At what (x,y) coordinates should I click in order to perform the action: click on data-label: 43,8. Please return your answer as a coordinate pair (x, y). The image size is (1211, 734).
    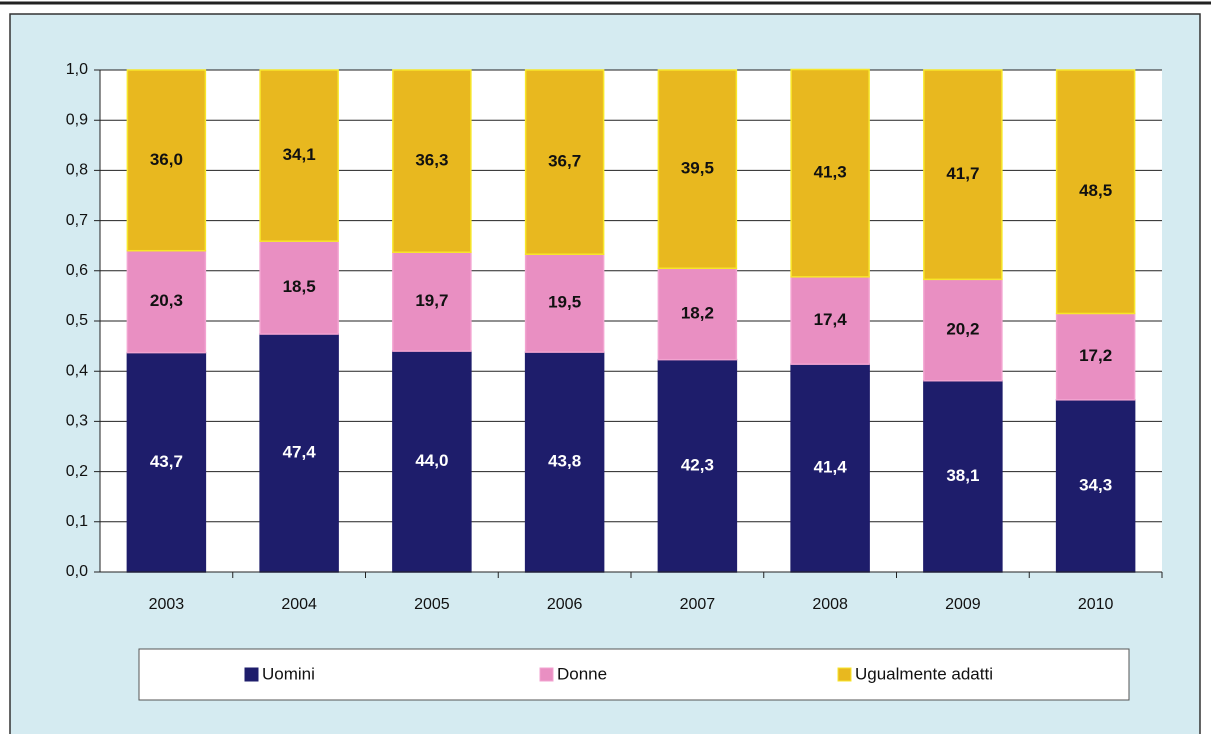
    Looking at the image, I should click on (564, 461).